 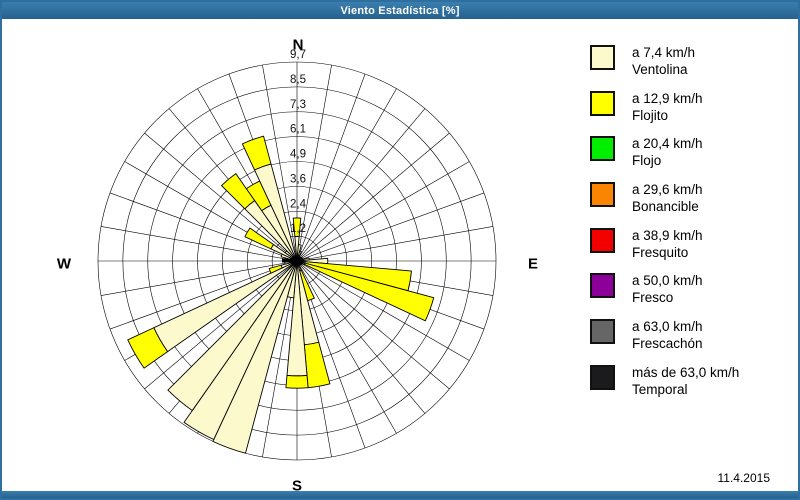 I want to click on legend-speed-label: a 63,0 km/h, so click(x=667, y=327).